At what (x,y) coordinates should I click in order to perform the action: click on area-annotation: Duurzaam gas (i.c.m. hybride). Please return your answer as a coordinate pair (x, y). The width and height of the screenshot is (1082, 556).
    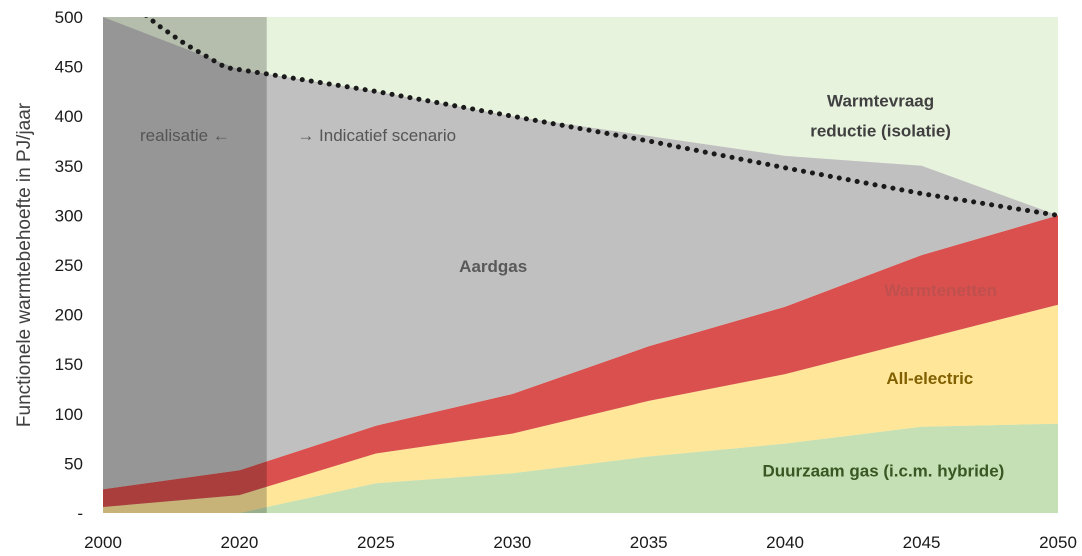
    Looking at the image, I should click on (883, 470).